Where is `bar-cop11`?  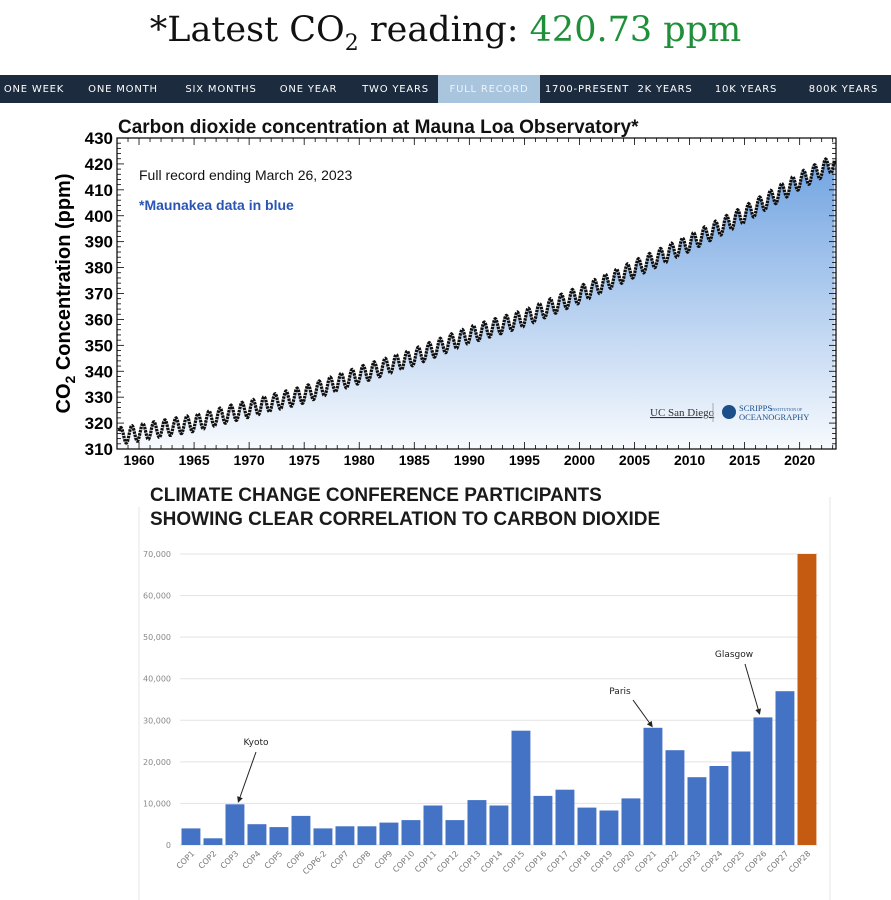
bar-cop11 is located at coordinates (433, 825).